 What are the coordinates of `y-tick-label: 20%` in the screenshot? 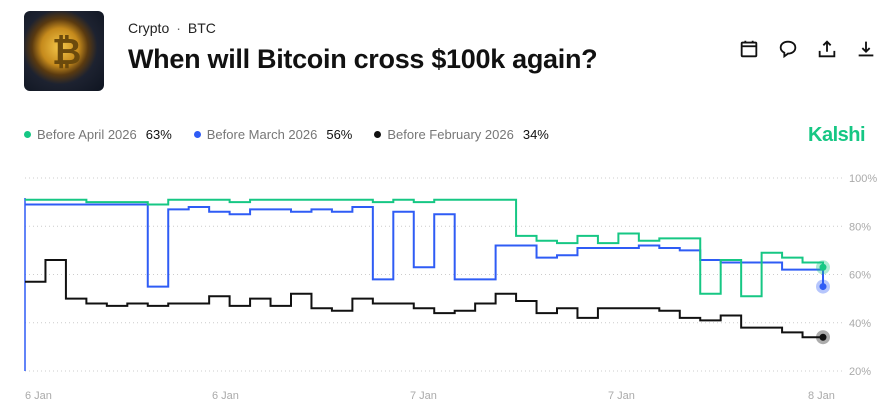 It's located at (860, 372).